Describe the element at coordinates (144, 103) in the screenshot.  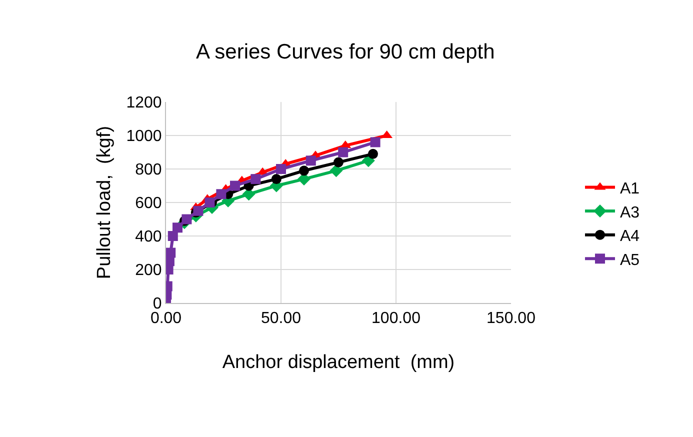
I see `y-tick-label: 1200` at that location.